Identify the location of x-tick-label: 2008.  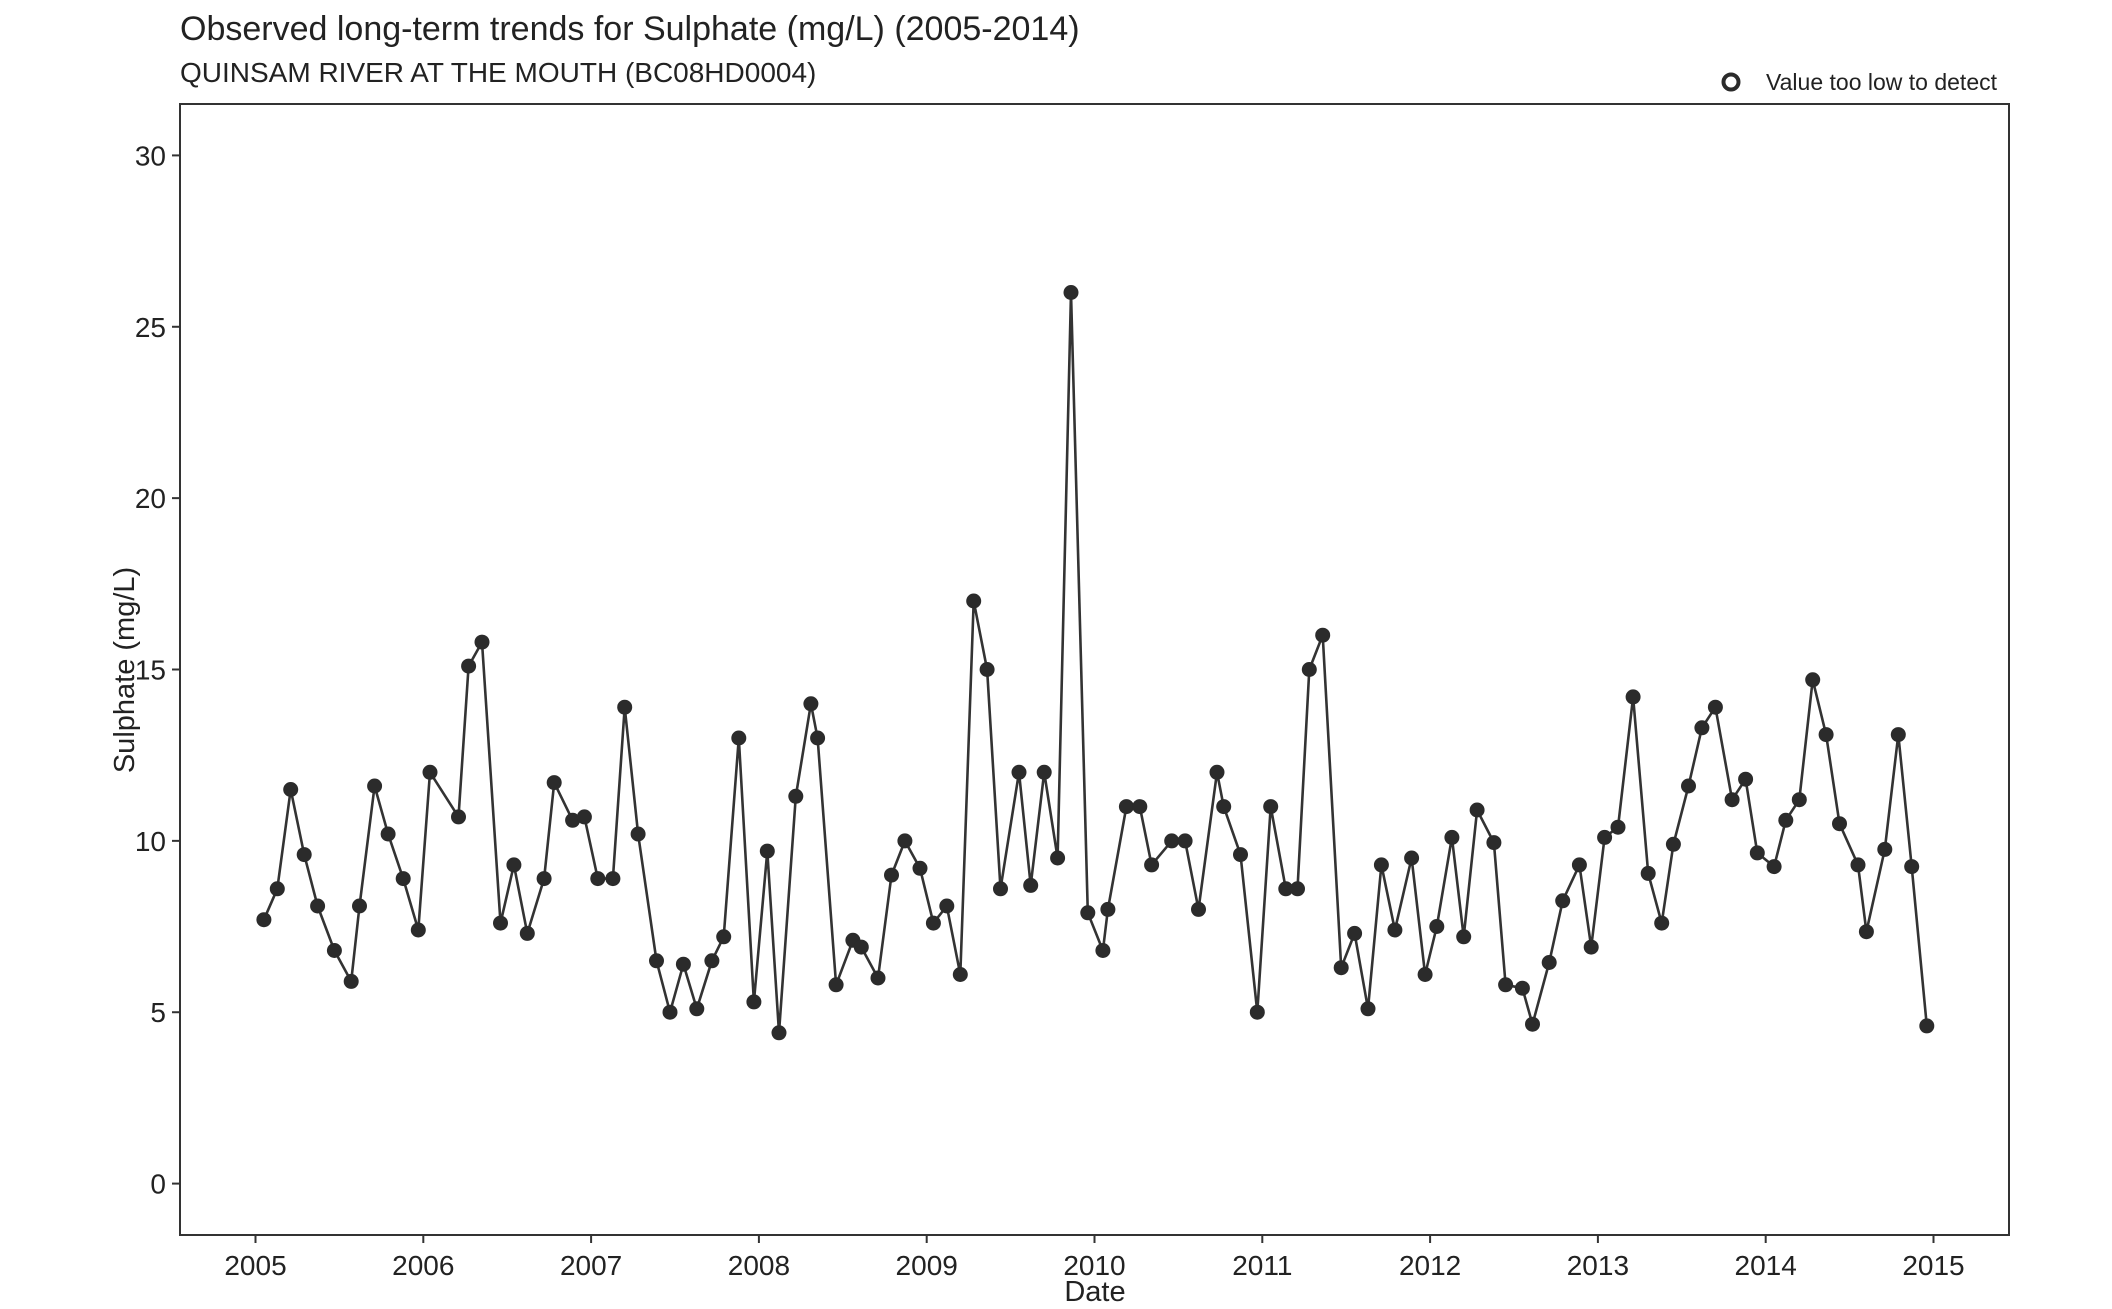
(759, 1265).